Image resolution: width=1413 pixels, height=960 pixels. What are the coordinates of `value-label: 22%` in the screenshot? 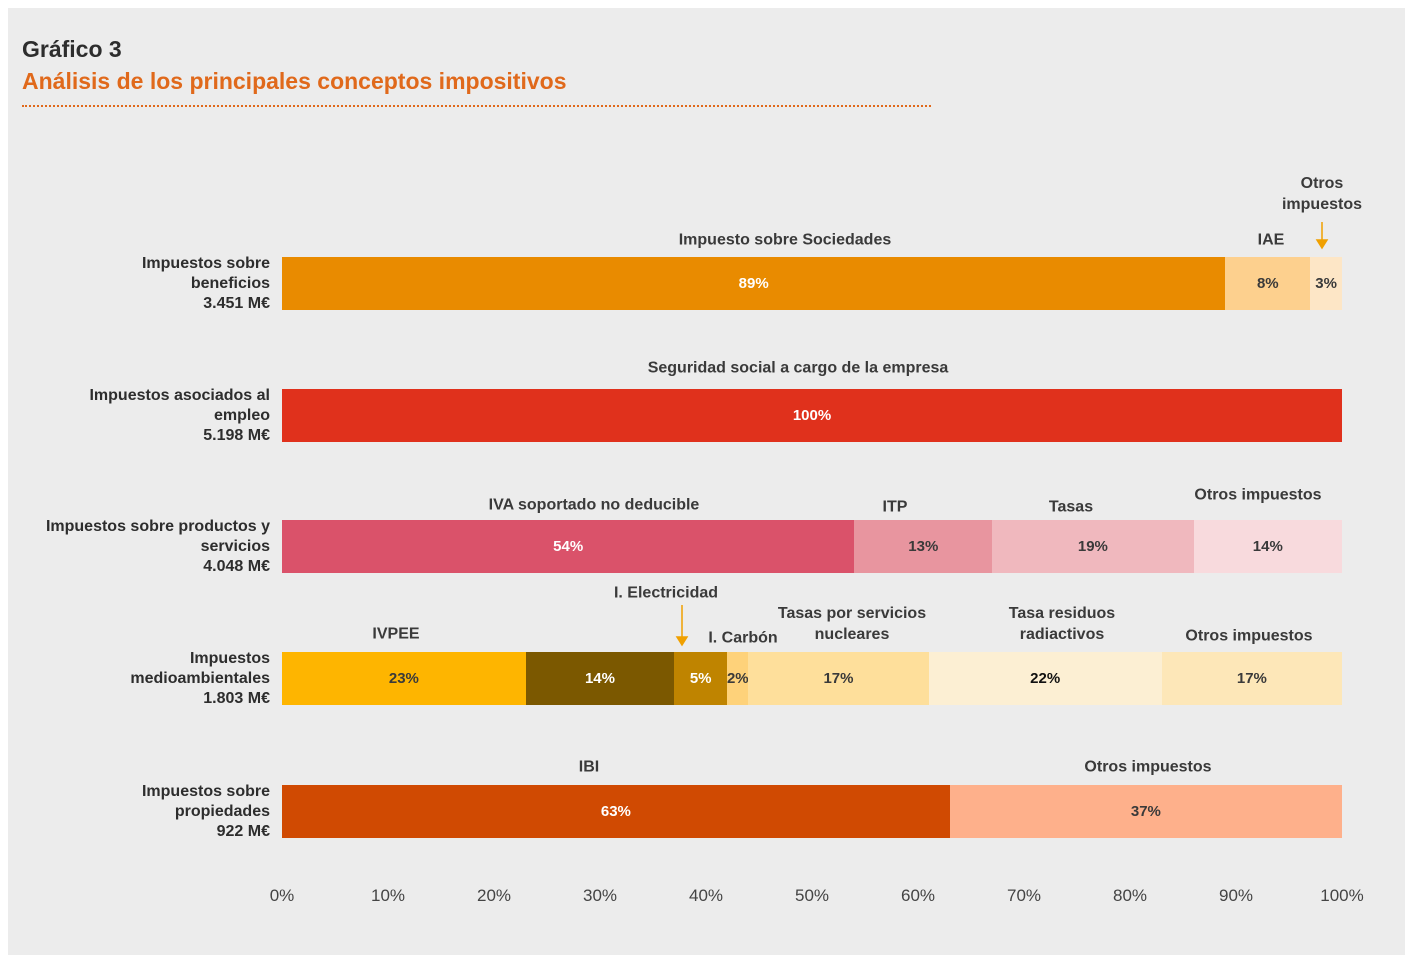 It's located at (1045, 678).